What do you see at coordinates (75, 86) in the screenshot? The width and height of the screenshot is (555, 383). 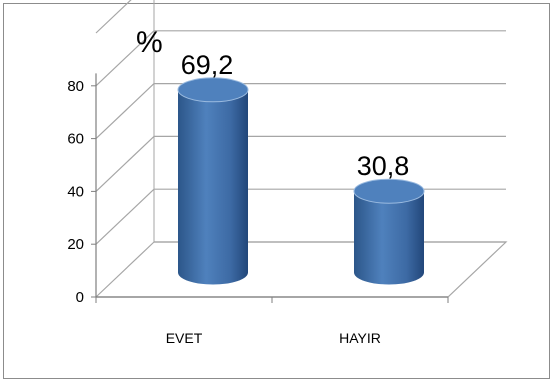 I see `y-tick-label: 80` at bounding box center [75, 86].